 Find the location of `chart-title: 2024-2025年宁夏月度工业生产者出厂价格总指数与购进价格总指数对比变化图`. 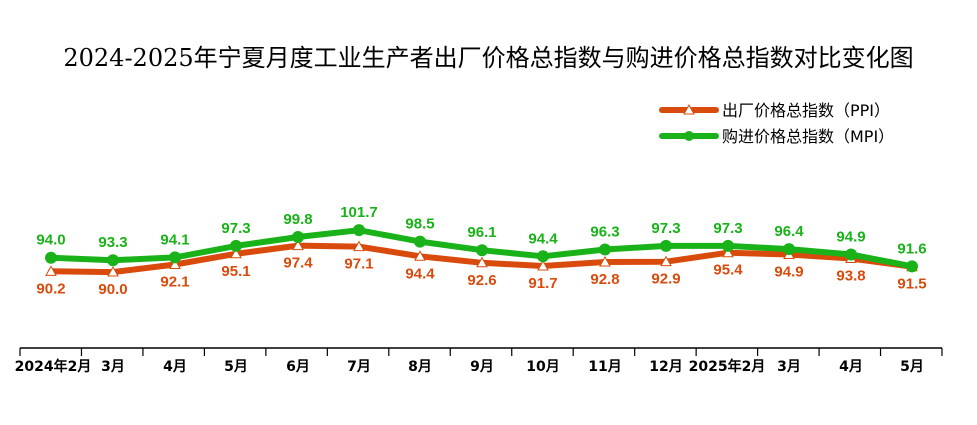

chart-title: 2024-2025年宁夏月度工业生产者出厂价格总指数与购进价格总指数对比变化图 is located at coordinates (488, 58).